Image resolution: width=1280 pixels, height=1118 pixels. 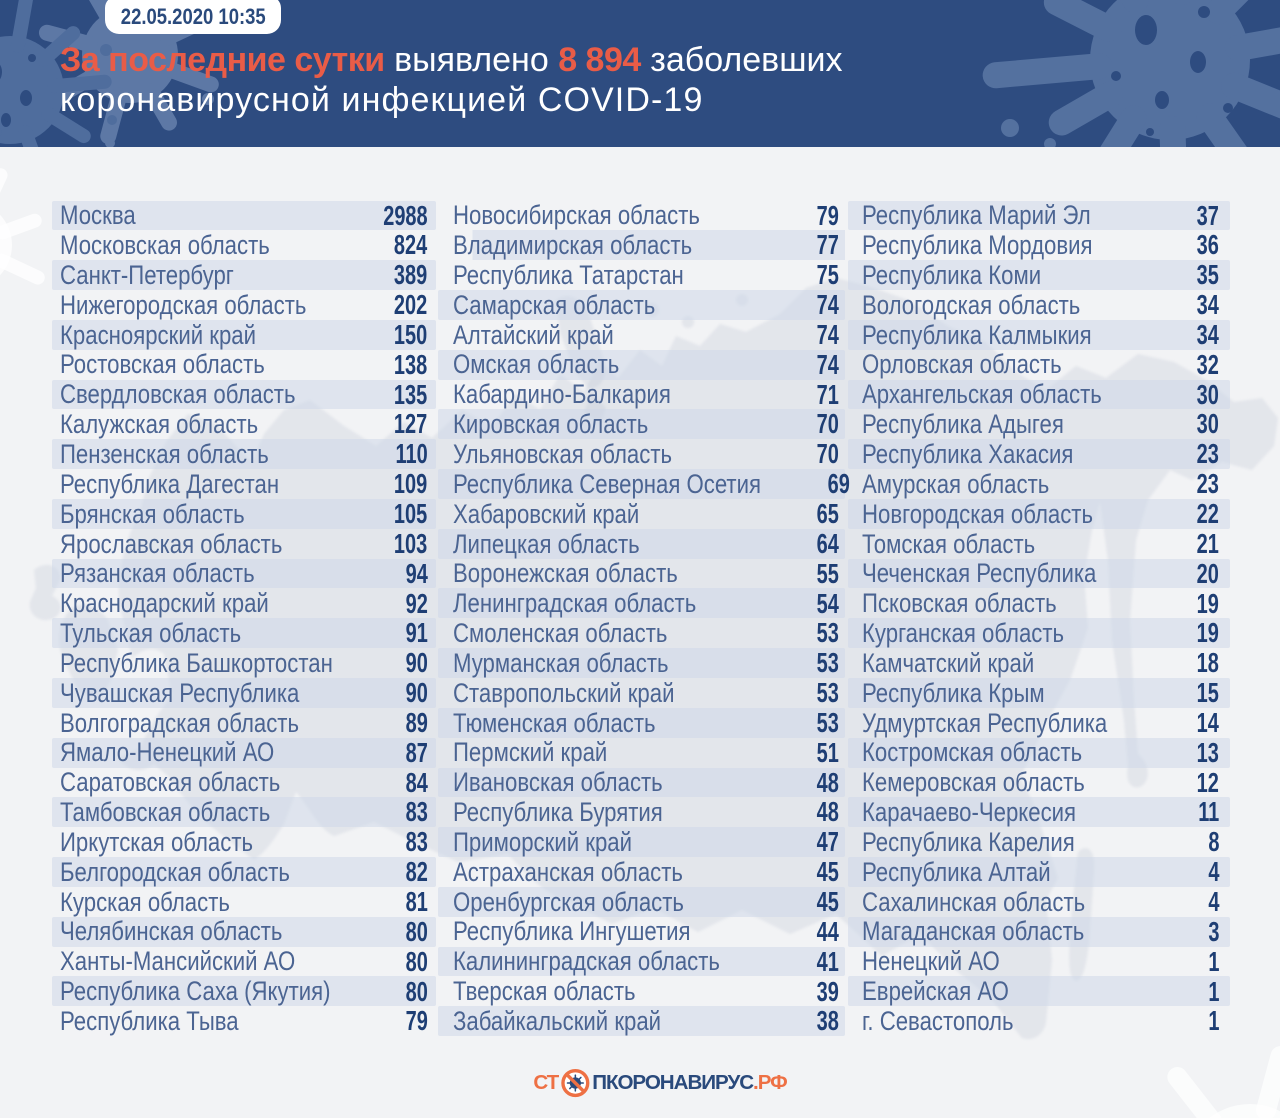 I want to click on region-value: 64, so click(x=827, y=543).